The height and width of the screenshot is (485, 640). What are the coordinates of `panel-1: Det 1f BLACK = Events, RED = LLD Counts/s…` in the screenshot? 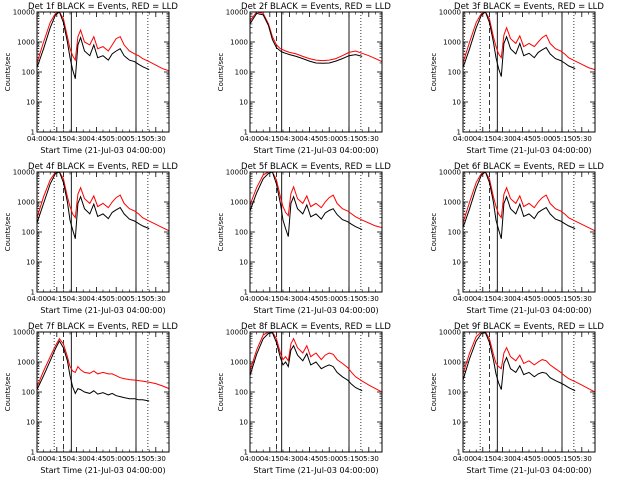 It's located at (91, 78).